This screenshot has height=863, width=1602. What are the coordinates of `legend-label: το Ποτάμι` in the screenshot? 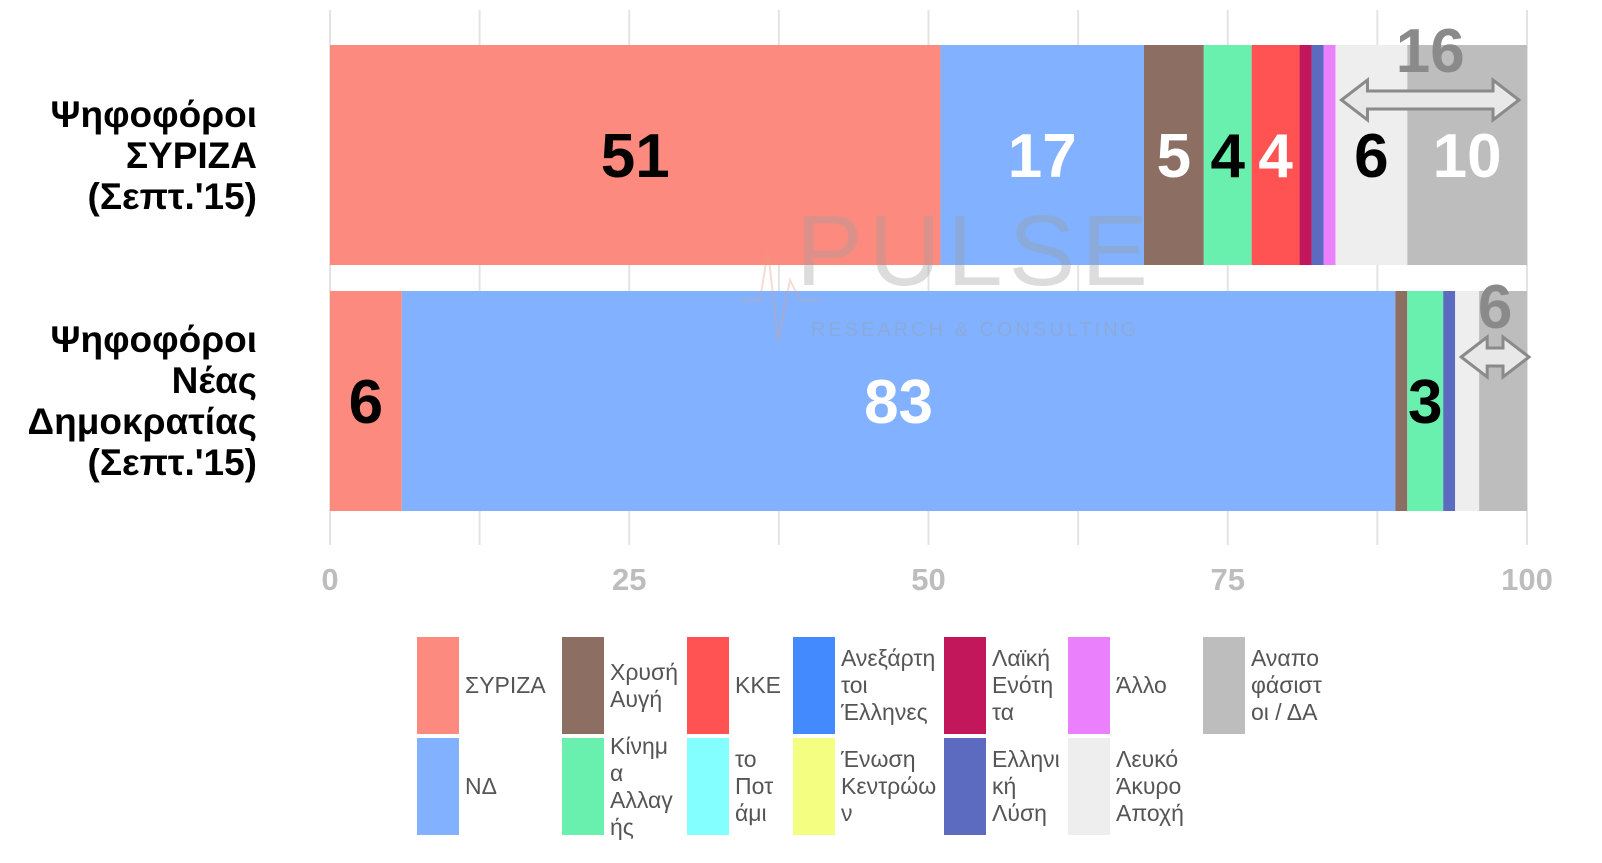 It's located at (754, 786).